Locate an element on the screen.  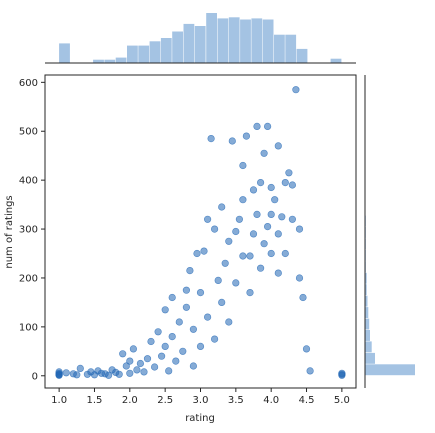
x-marginal-histogram is located at coordinates (200, 38).